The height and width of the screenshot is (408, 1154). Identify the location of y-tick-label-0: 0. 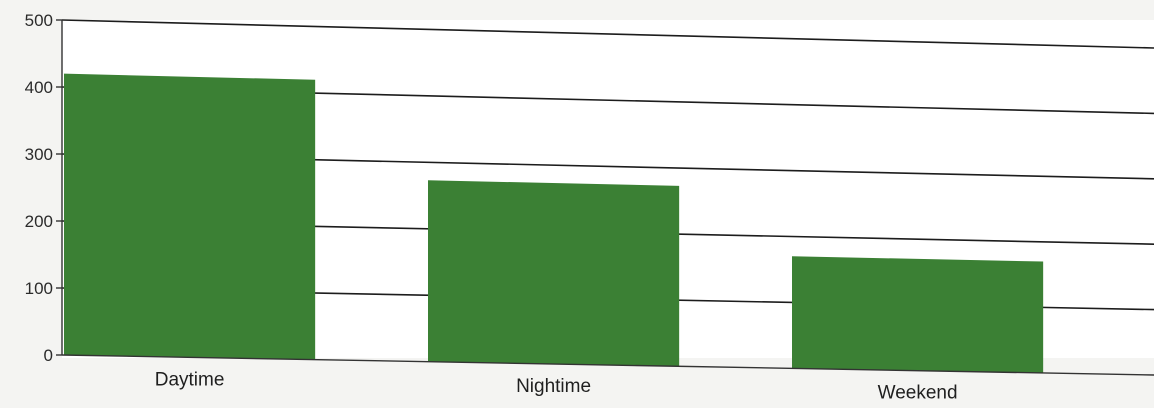
(48, 355).